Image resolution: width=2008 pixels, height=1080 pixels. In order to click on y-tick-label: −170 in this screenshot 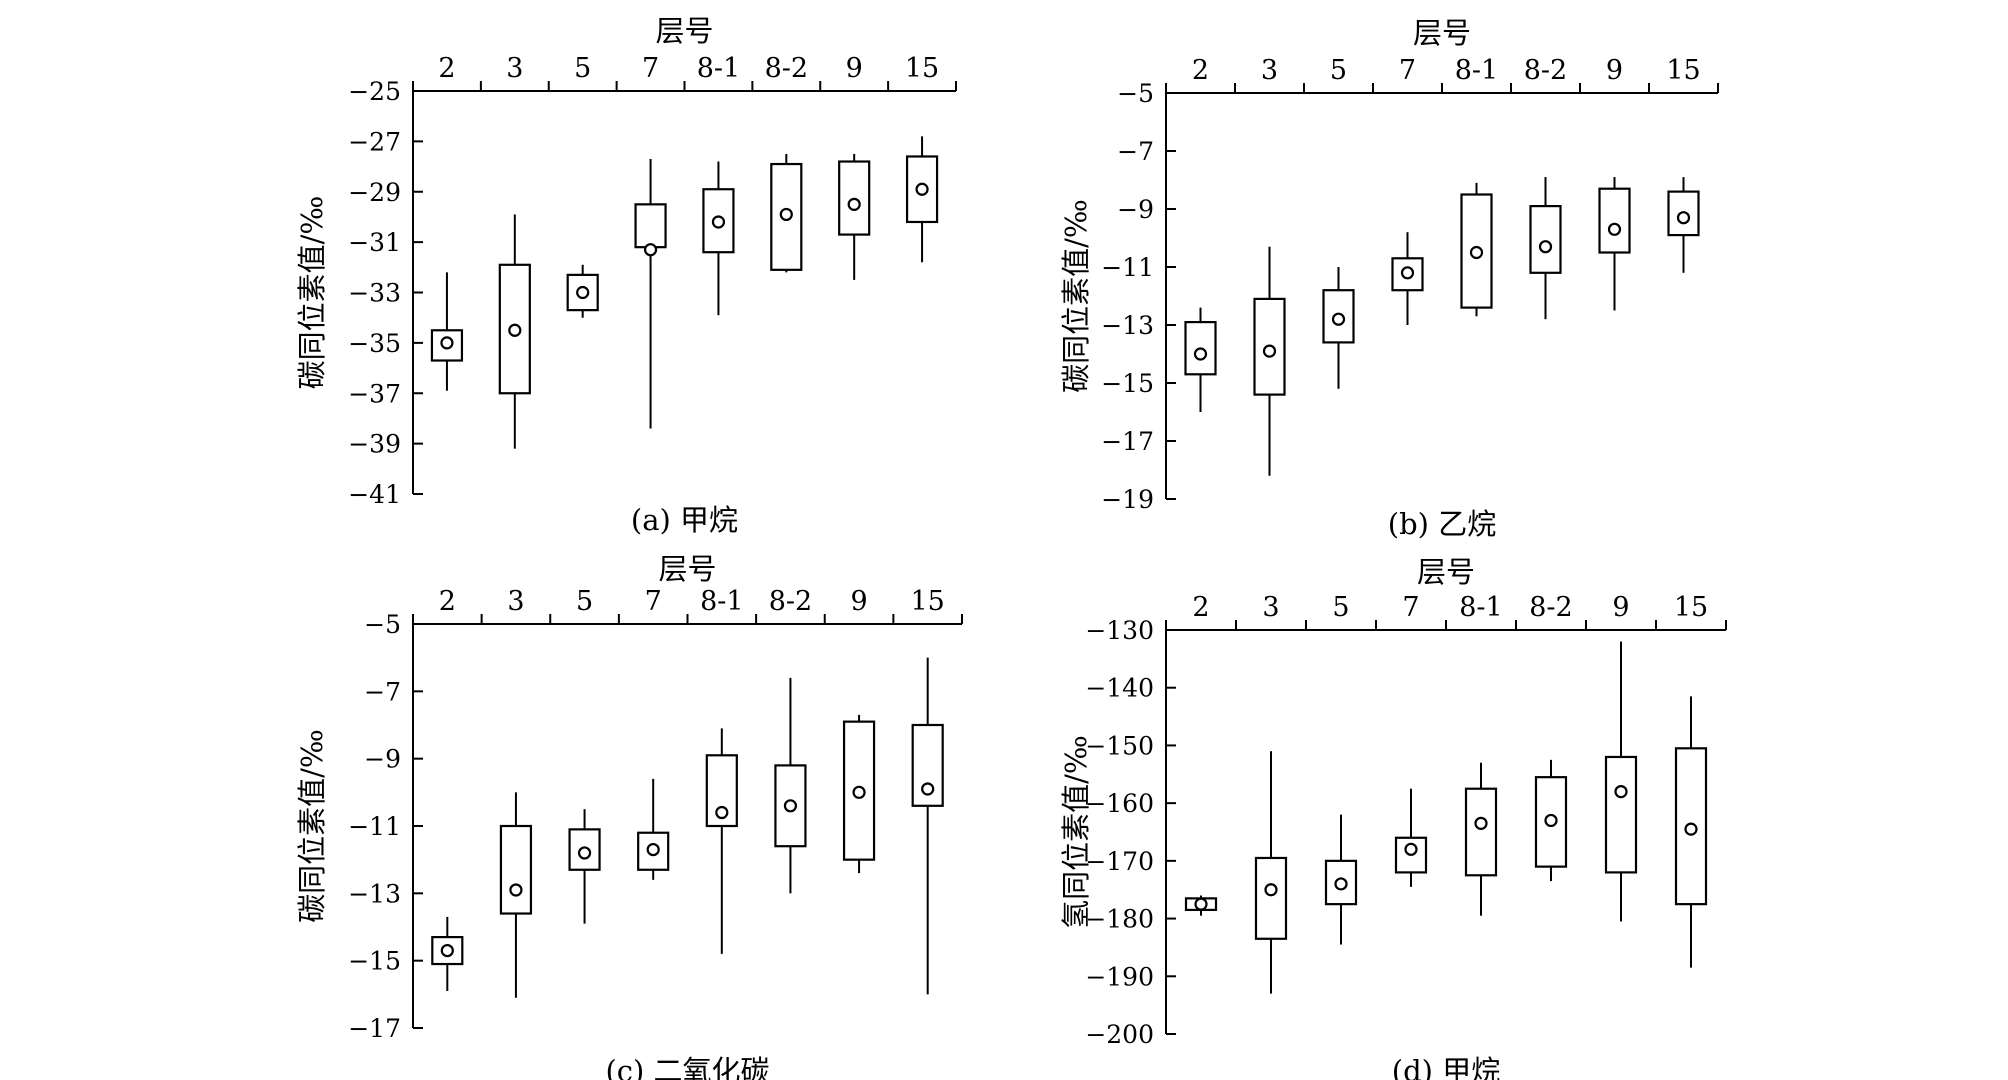, I will do `click(1119, 861)`.